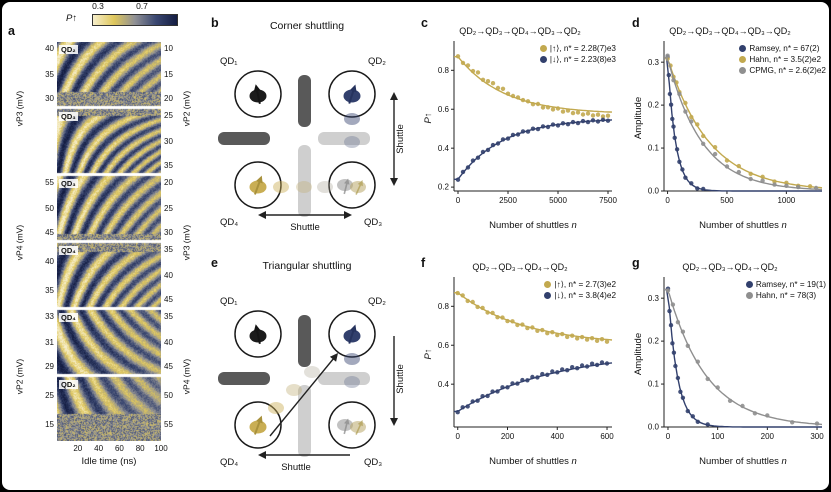 This screenshot has height=492, width=831. What do you see at coordinates (49, 208) in the screenshot?
I see `left-tick-label: 50` at bounding box center [49, 208].